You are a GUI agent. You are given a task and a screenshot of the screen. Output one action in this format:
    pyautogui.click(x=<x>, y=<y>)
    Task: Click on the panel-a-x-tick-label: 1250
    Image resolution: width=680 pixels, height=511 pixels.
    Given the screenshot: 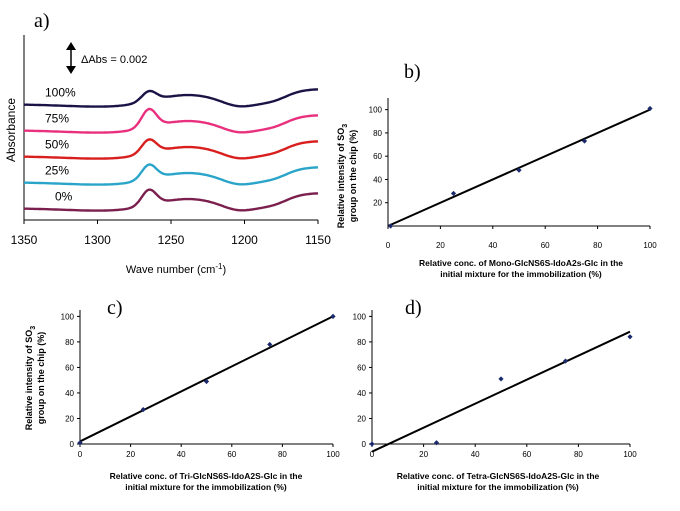 What is the action you would take?
    pyautogui.click(x=171, y=240)
    